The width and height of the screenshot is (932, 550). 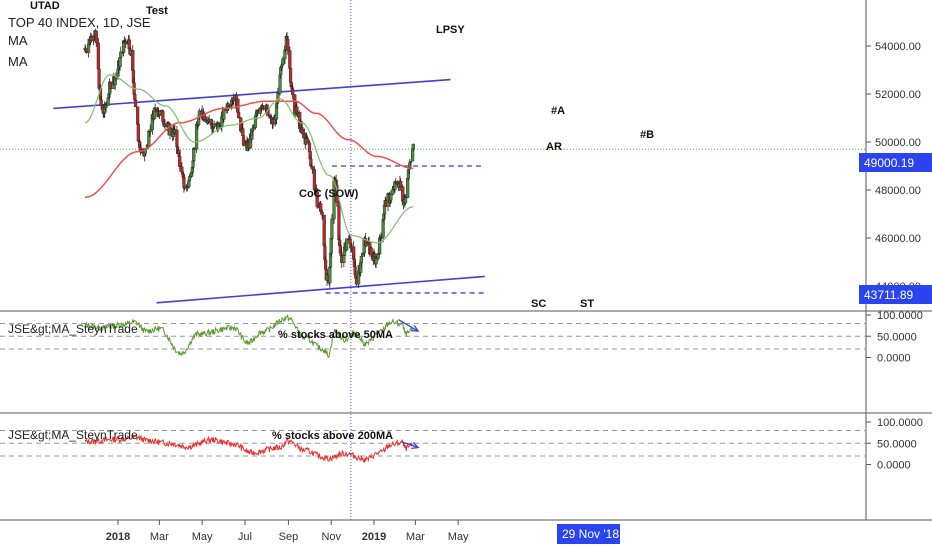 What do you see at coordinates (335, 335) in the screenshot?
I see `indicator-1-title: % stocks above 50MA` at bounding box center [335, 335].